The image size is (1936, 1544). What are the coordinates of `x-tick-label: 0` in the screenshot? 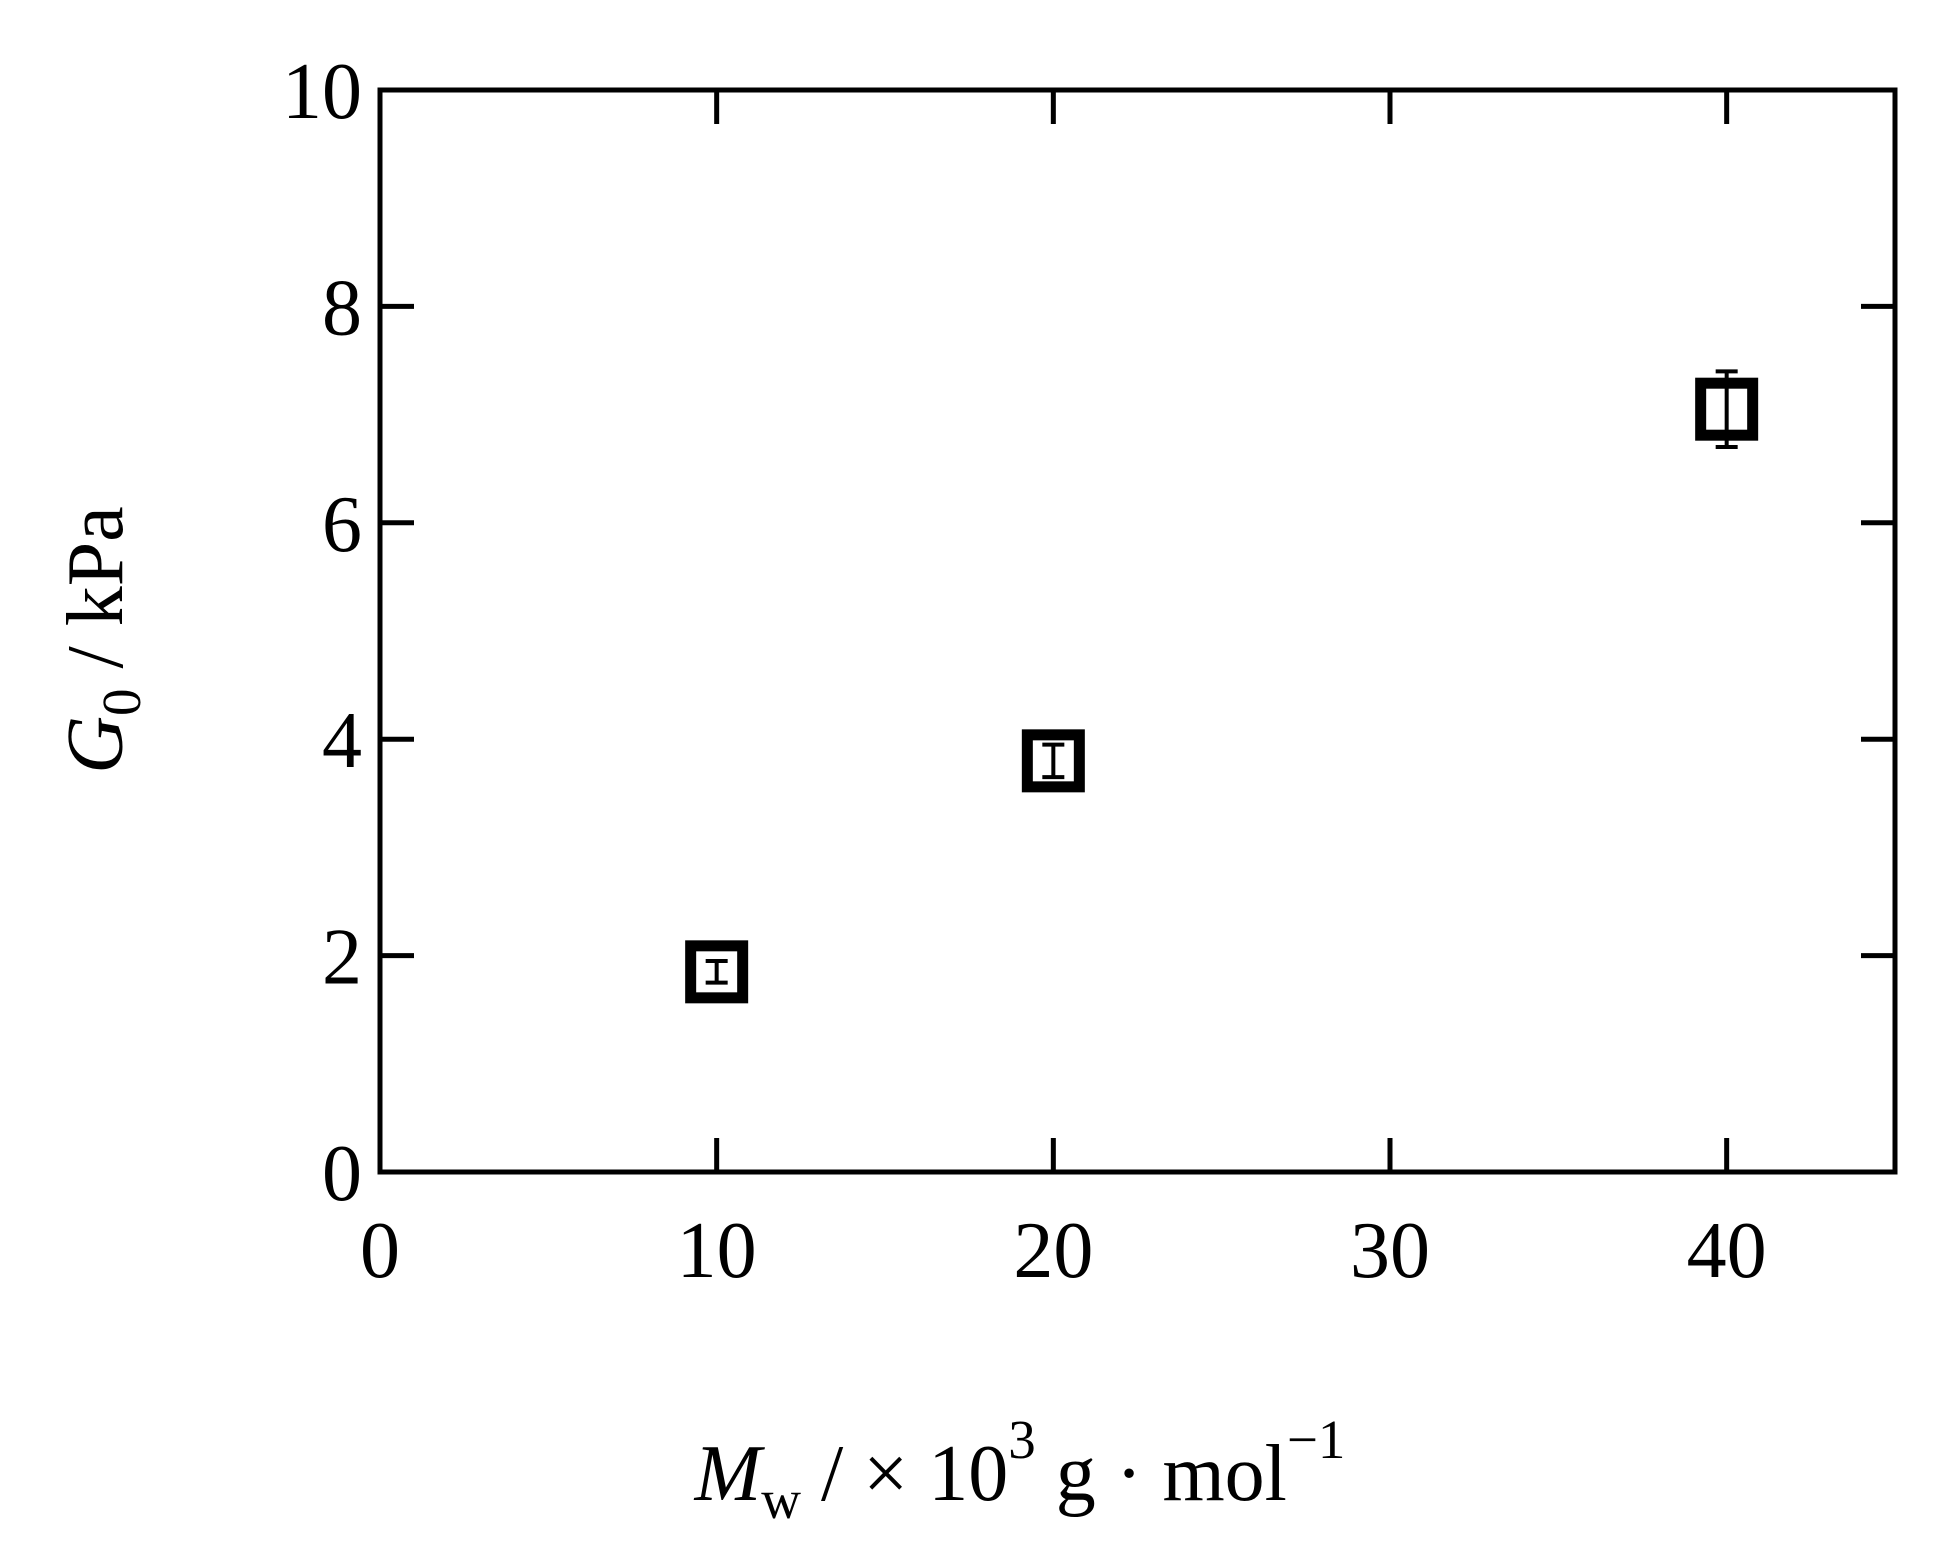 It's located at (380, 1251).